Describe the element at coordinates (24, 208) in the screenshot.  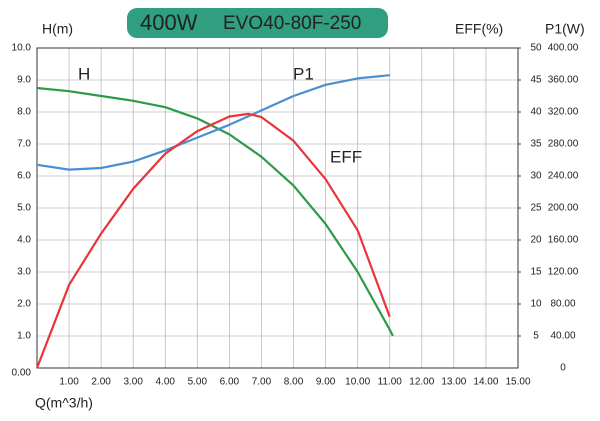
I see `y-tick-label: 5.0` at that location.